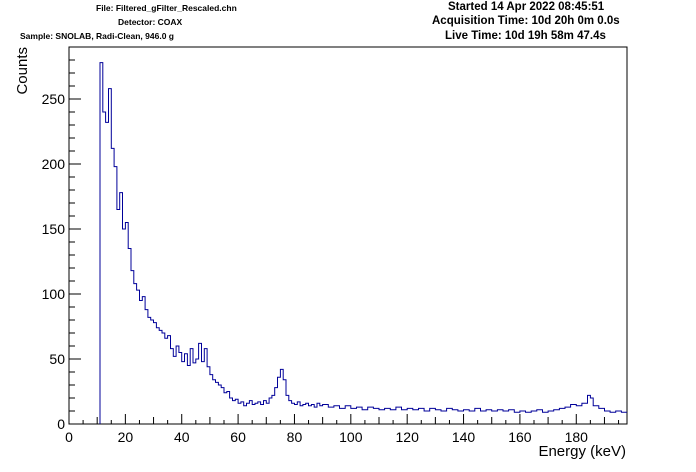 This screenshot has height=472, width=696. Describe the element at coordinates (54, 164) in the screenshot. I see `y-tick-label: 200` at that location.